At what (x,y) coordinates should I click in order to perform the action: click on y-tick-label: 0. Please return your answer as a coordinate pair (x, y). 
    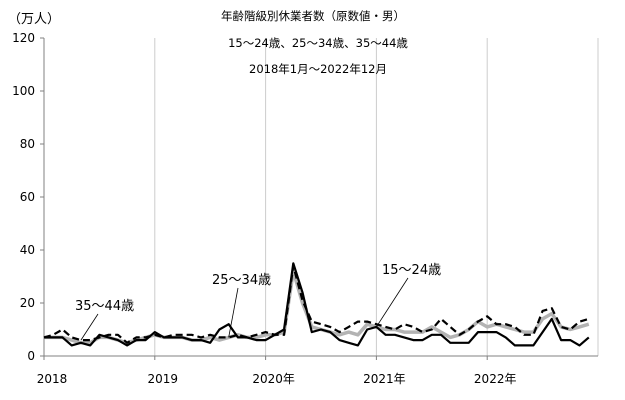
    Looking at the image, I should click on (31, 356).